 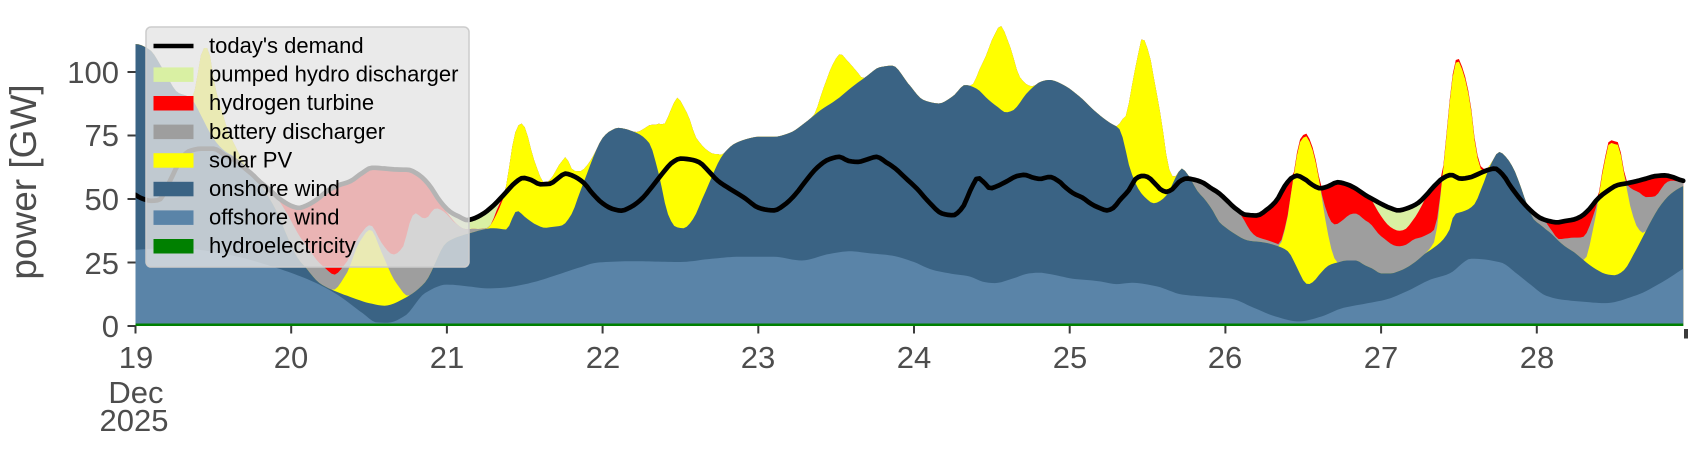 What do you see at coordinates (333, 74) in the screenshot?
I see `svg-text: pumped hydro discharger` at bounding box center [333, 74].